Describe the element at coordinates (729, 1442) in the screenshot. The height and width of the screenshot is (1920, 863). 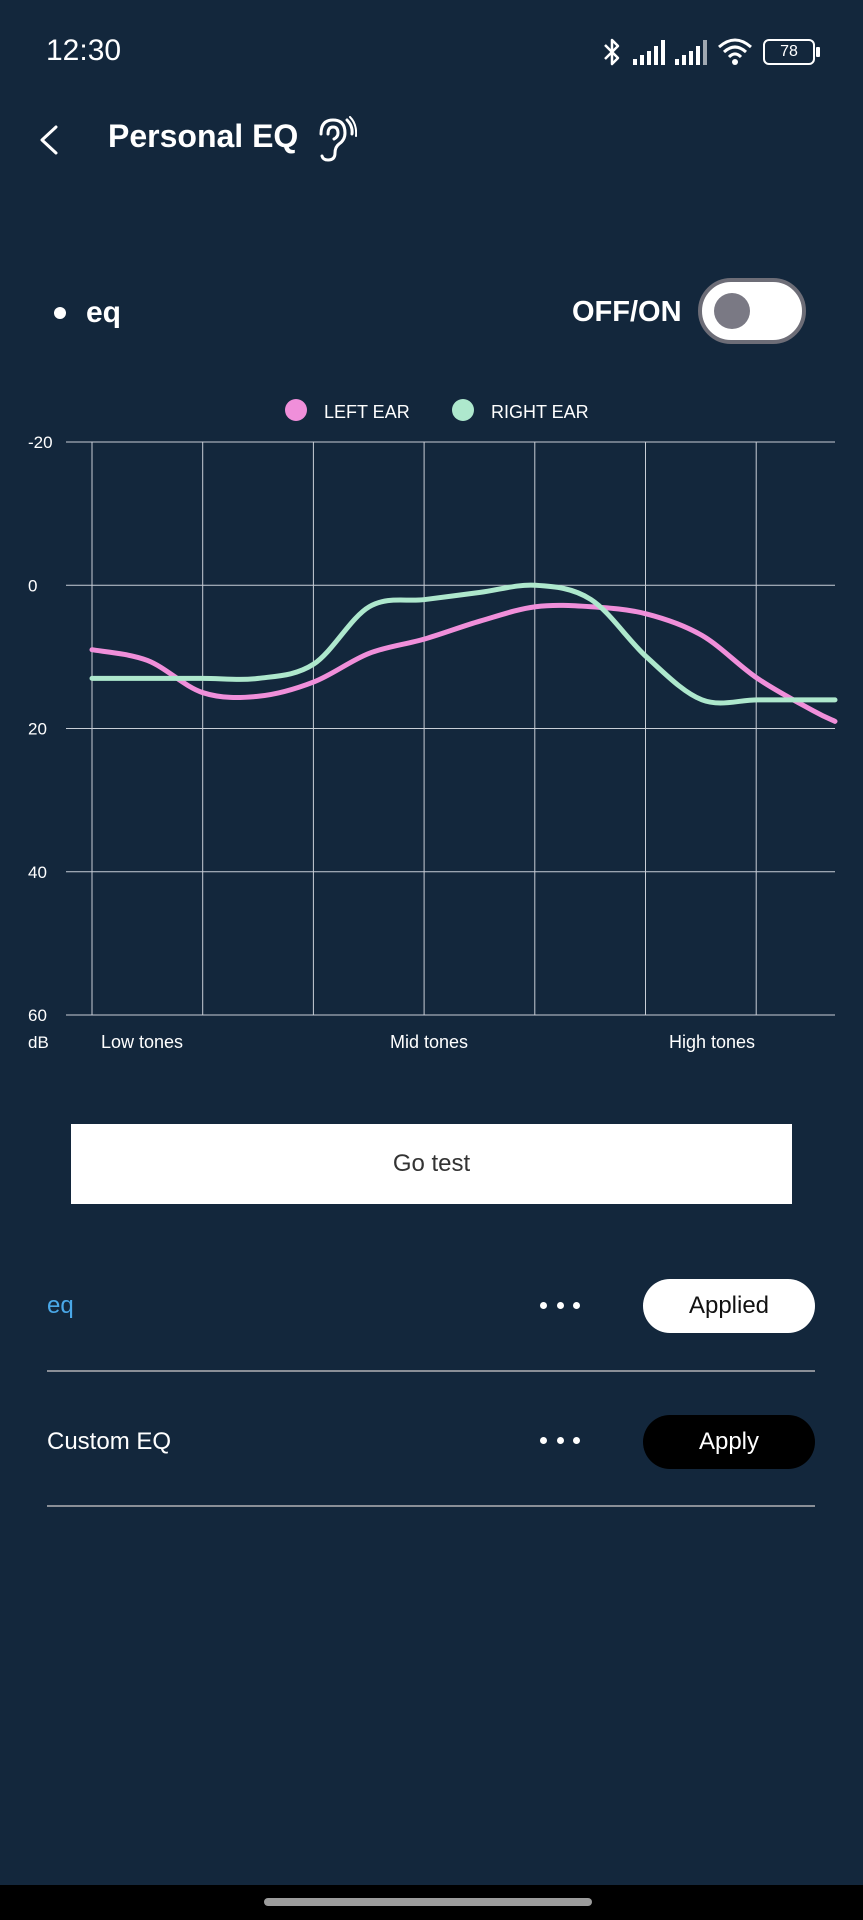
I see `apply-button: Apply` at that location.